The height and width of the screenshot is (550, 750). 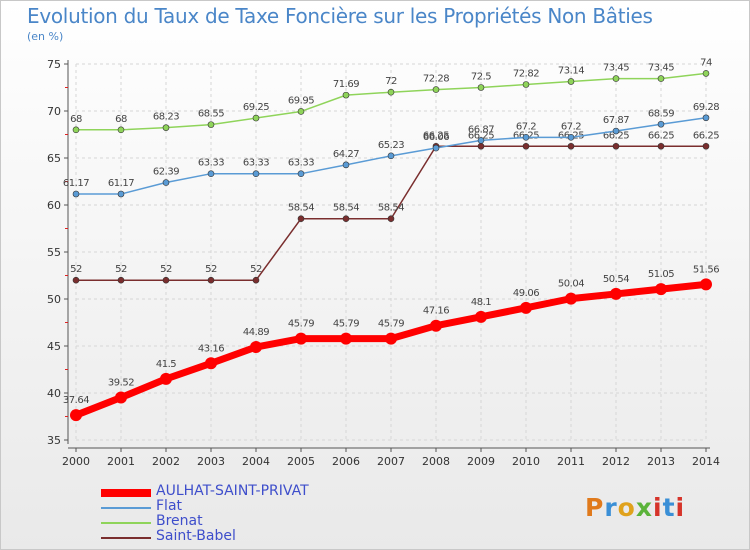 I want to click on y-tick-label: 35, so click(x=54, y=440).